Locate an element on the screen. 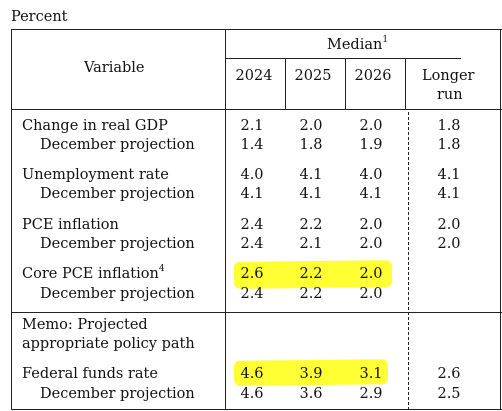  row-label-ffr-dec: December projection is located at coordinates (117, 394).